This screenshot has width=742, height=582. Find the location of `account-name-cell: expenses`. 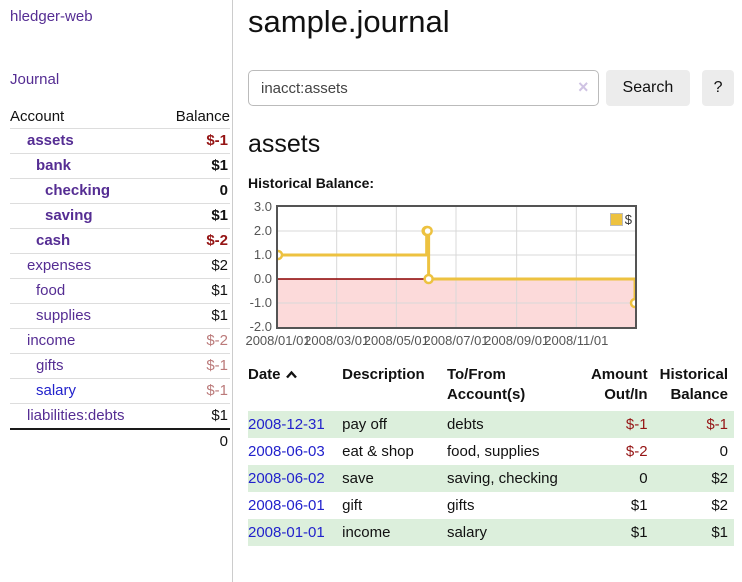

account-name-cell: expenses is located at coordinates (79, 266).